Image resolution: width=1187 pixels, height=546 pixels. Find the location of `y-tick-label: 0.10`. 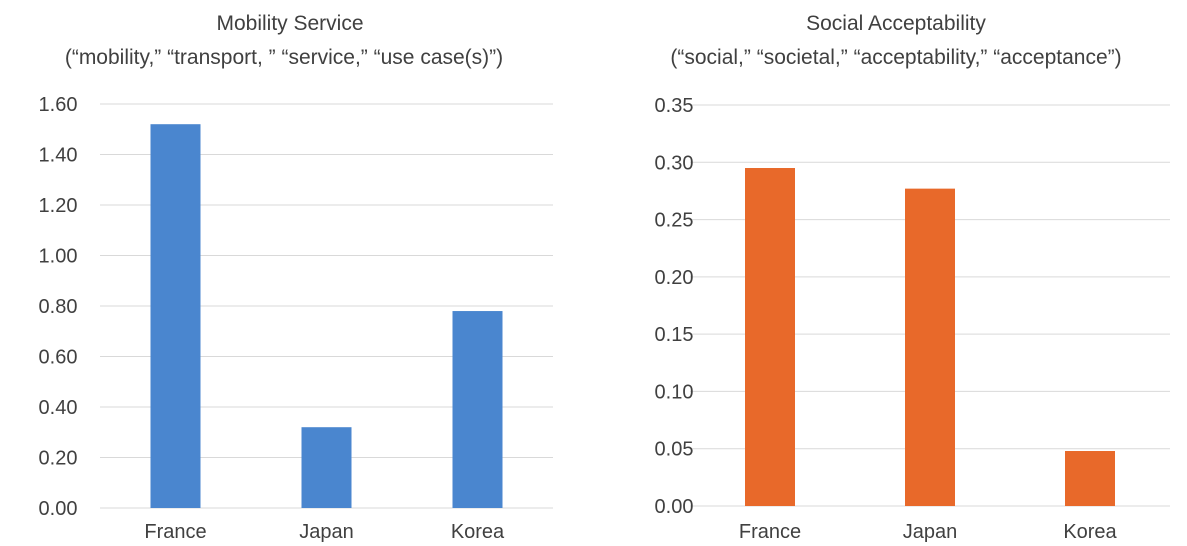

y-tick-label: 0.10 is located at coordinates (674, 392).